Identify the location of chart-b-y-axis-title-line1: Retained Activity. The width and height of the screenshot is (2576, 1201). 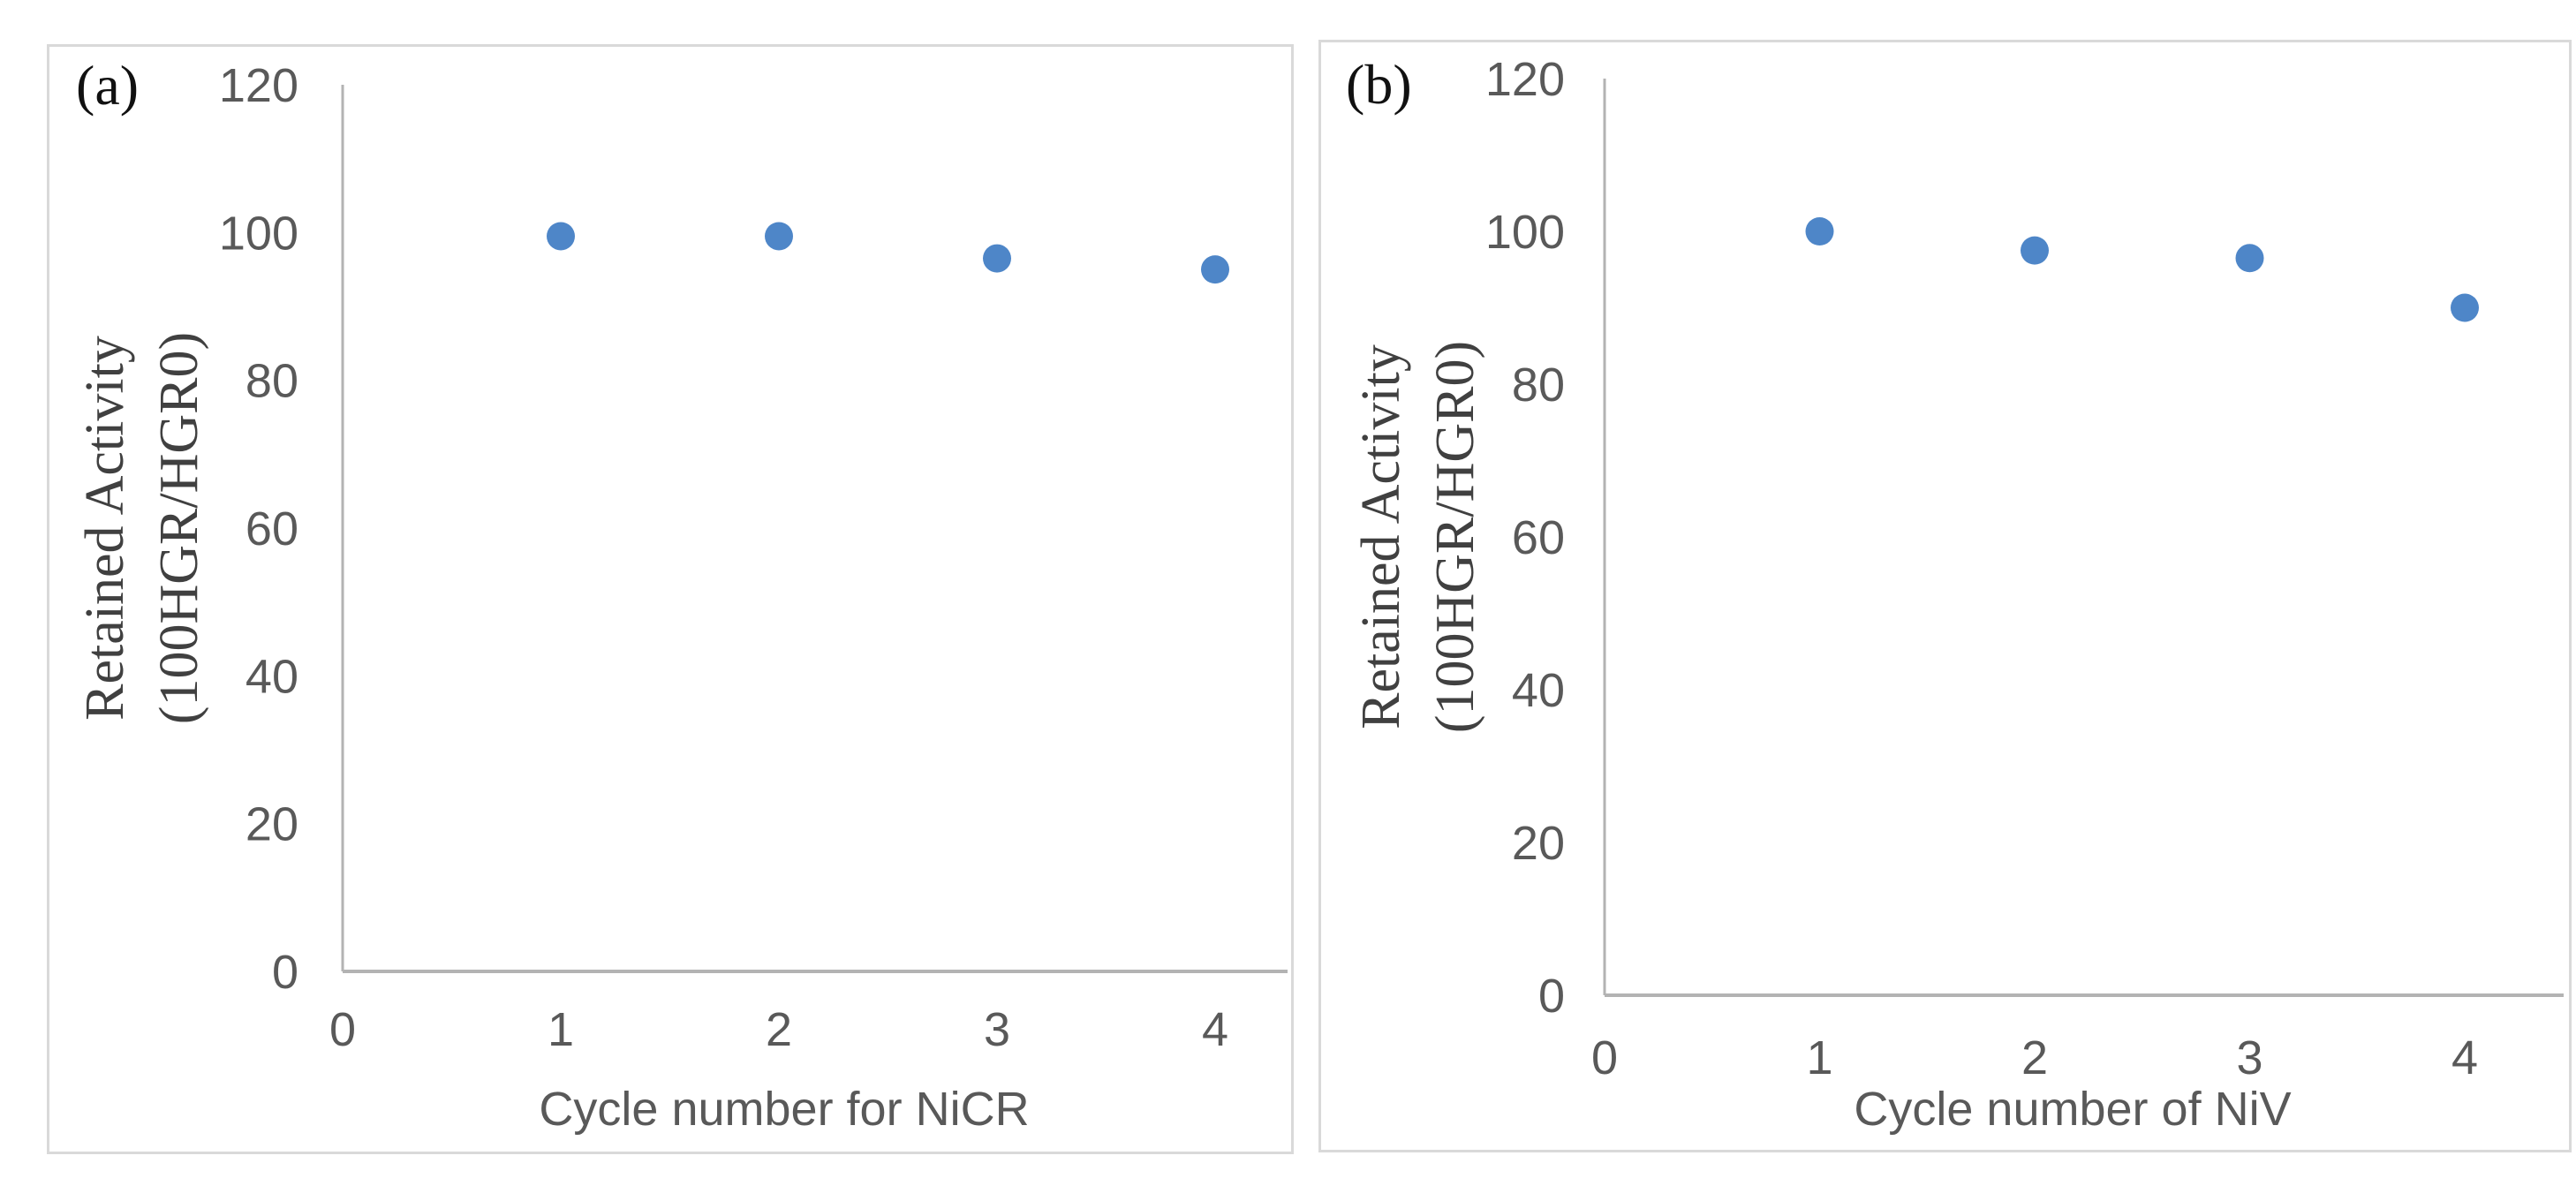
(1381, 536).